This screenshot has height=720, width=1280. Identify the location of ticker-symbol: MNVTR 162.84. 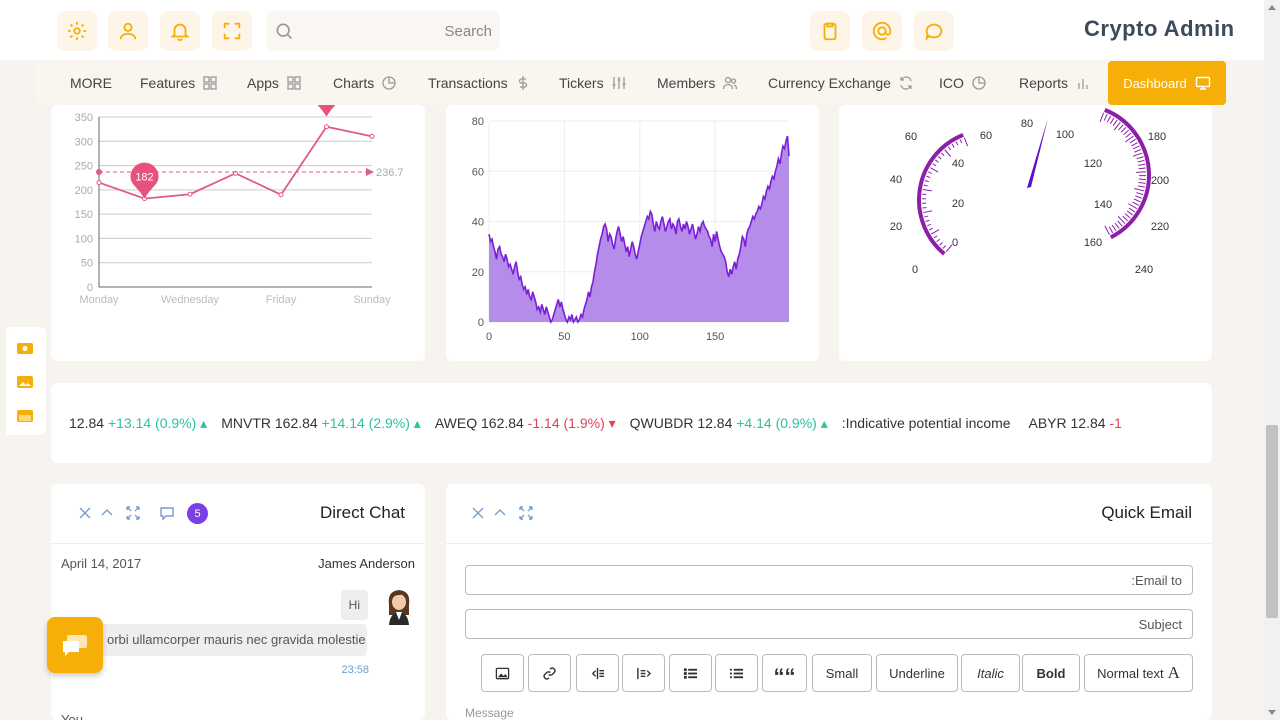
(271, 423).